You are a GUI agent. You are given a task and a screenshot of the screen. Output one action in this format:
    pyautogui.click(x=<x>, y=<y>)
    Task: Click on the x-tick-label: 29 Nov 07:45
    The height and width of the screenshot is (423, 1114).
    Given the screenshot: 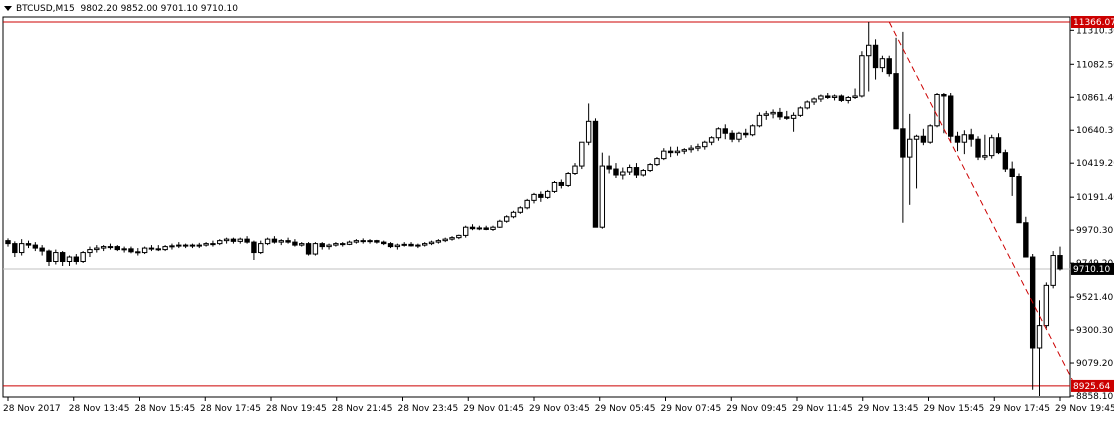 What is the action you would take?
    pyautogui.click(x=691, y=409)
    